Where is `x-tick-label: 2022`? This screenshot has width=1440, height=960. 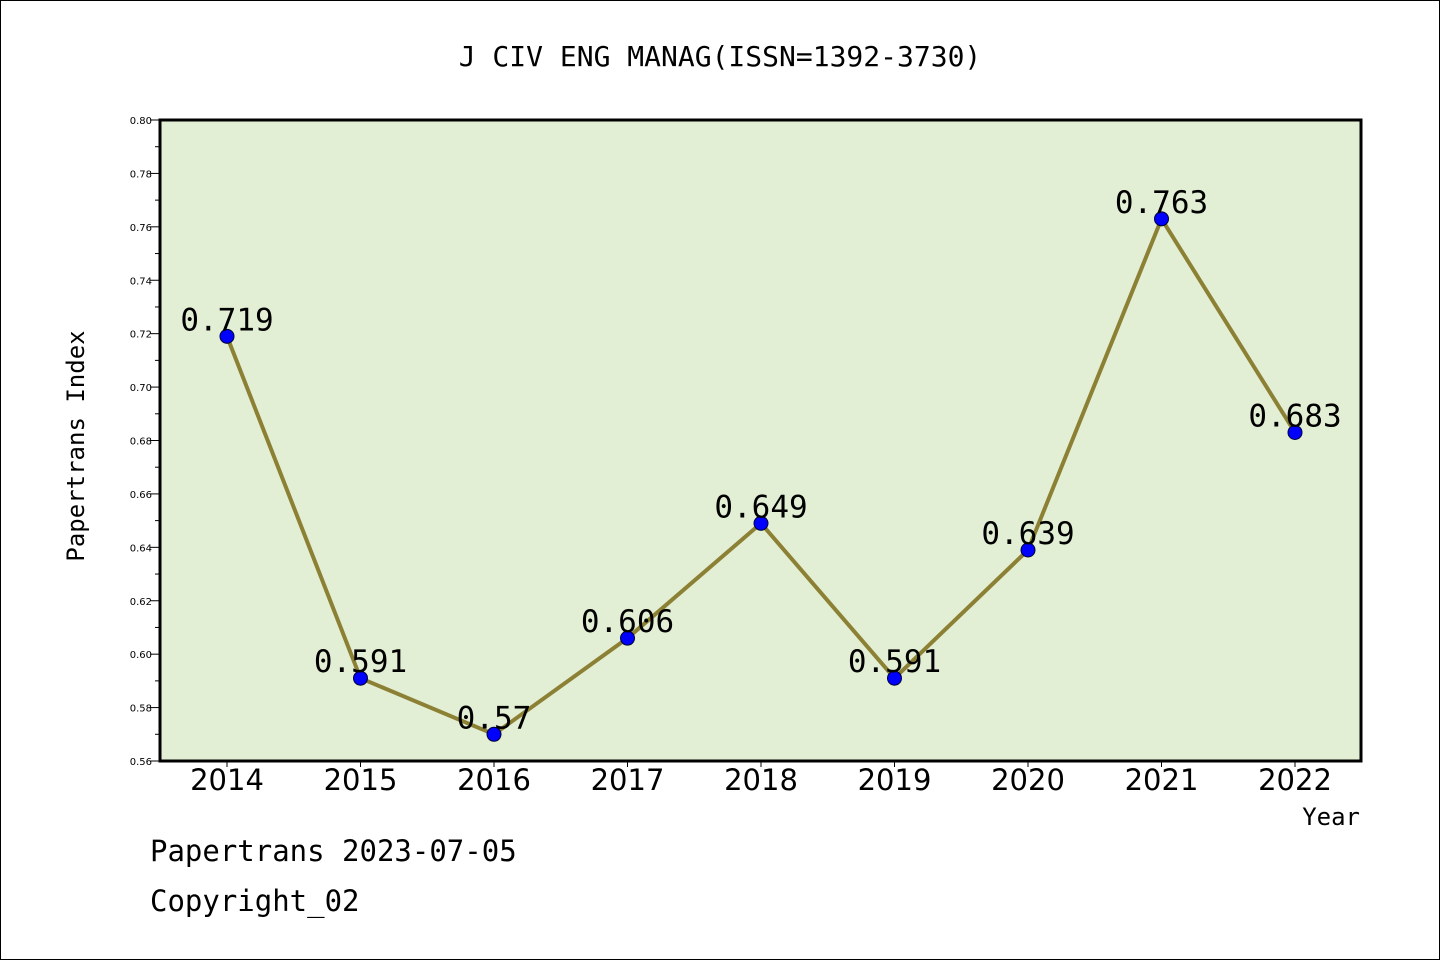 x-tick-label: 2022 is located at coordinates (1295, 780).